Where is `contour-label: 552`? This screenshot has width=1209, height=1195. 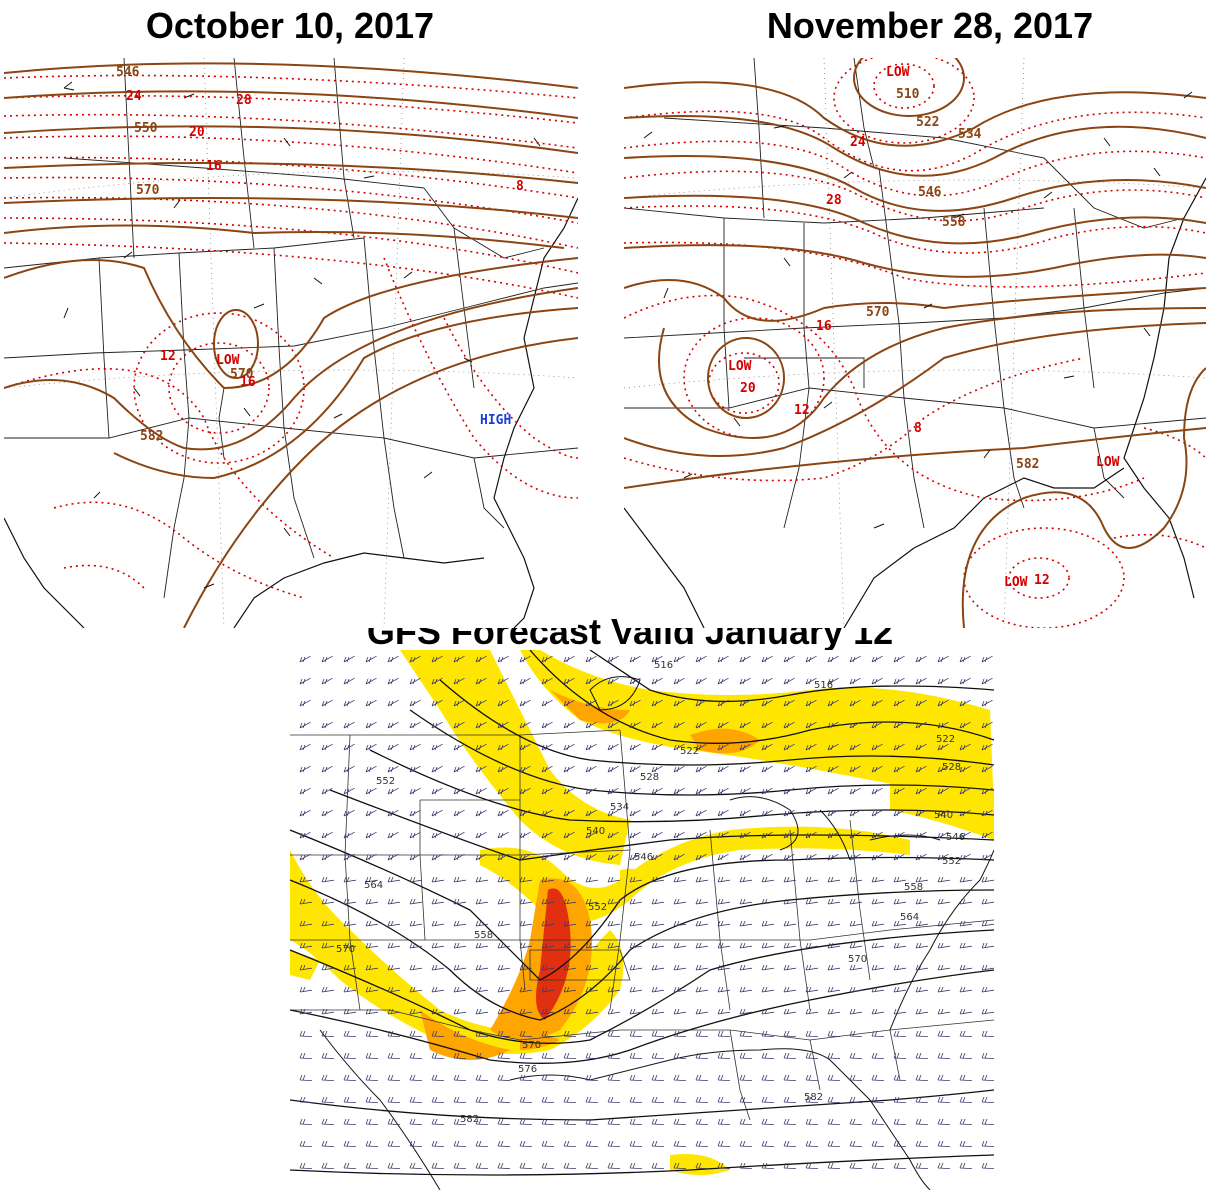 contour-label: 552 is located at coordinates (597, 907).